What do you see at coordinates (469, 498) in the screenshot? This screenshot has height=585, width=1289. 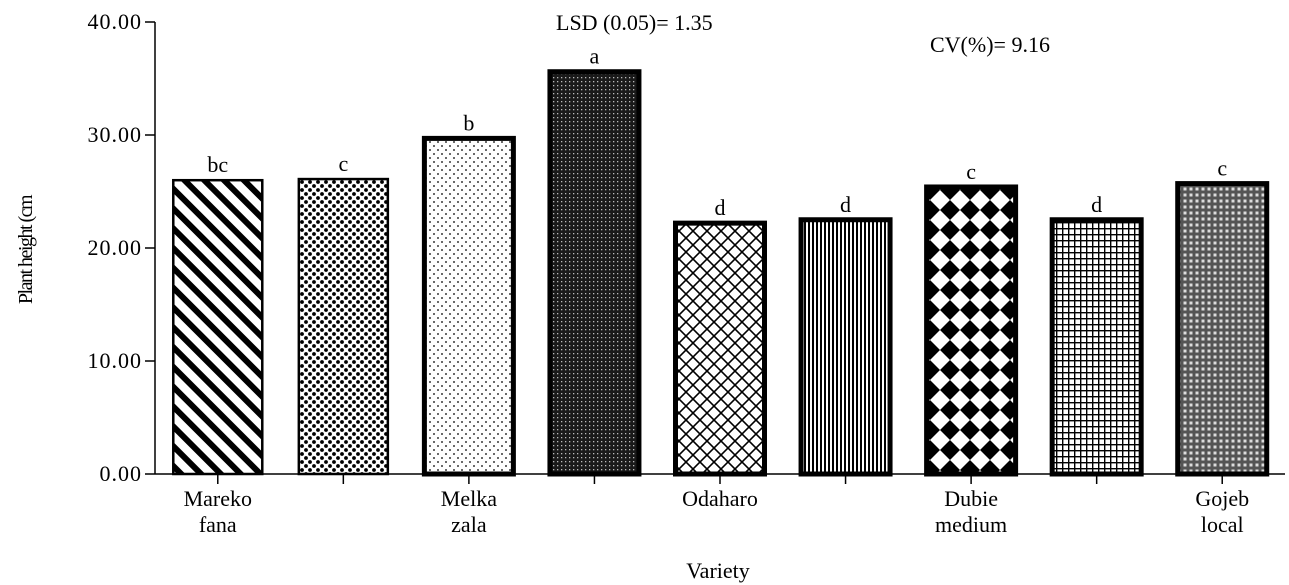 I see `x-category-label: Melka` at bounding box center [469, 498].